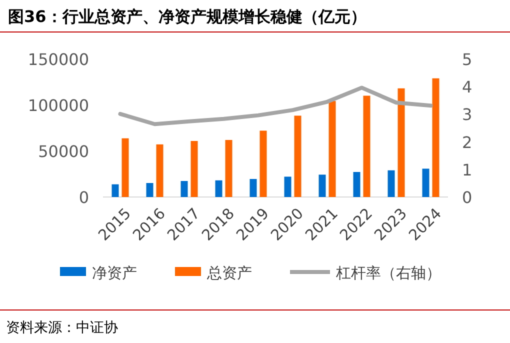 This screenshot has width=510, height=343. What do you see at coordinates (467, 142) in the screenshot?
I see `y2-tick-label: 2` at bounding box center [467, 142].